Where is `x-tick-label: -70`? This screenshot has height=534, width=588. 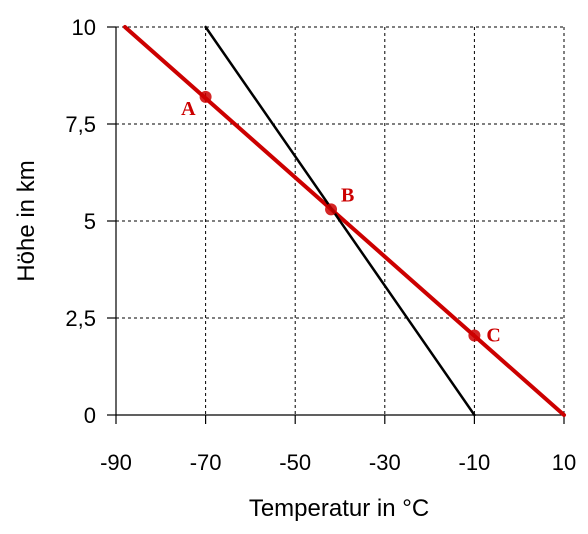
x-tick-label: -70 is located at coordinates (206, 462).